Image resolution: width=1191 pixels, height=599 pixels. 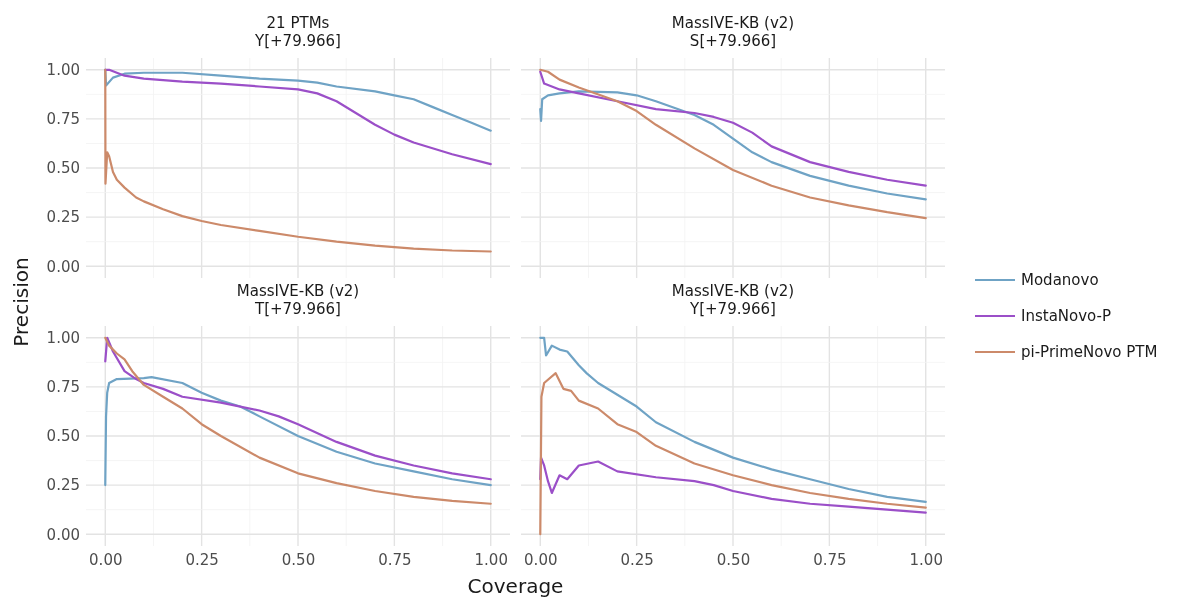 What do you see at coordinates (515, 586) in the screenshot?
I see `x-axis-title: Coverage` at bounding box center [515, 586].